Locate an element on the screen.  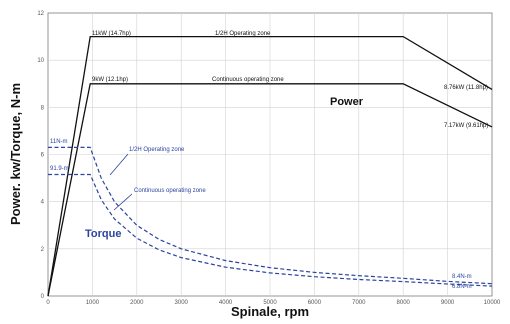
y-axis-title: Power. kw/Torque, N-m is located at coordinates (15, 154).